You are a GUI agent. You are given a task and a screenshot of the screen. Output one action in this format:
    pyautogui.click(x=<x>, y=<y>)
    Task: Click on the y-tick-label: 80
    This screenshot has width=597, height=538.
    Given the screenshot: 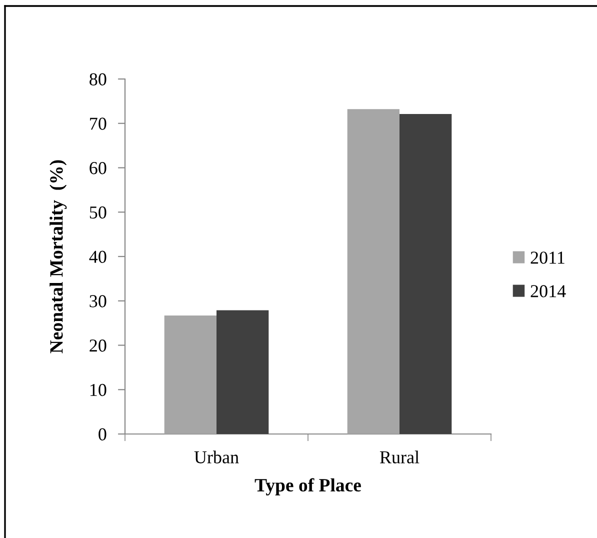 What is the action you would take?
    pyautogui.click(x=98, y=79)
    